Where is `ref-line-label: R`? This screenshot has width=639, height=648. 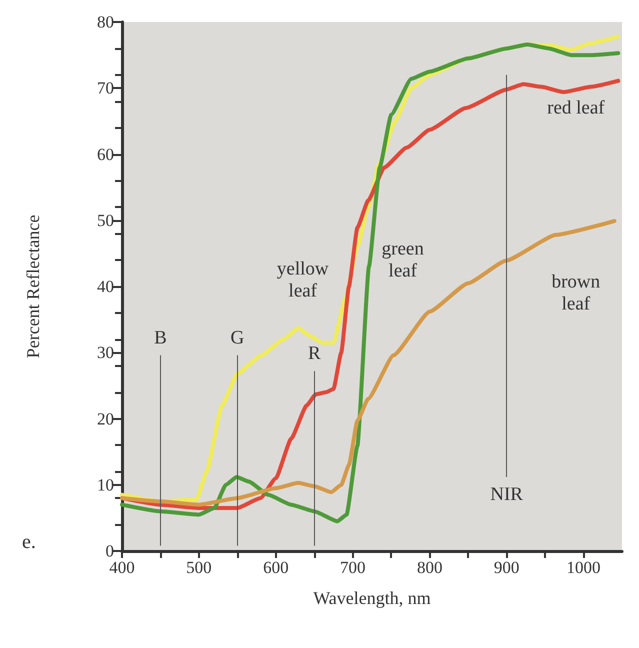
ref-line-label: R is located at coordinates (314, 353).